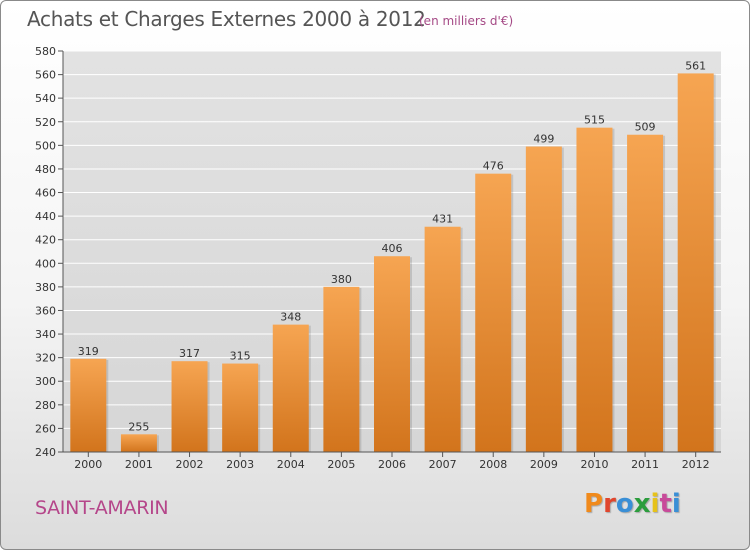 The width and height of the screenshot is (750, 550). Describe the element at coordinates (696, 464) in the screenshot. I see `x-tick-label: 2012` at that location.